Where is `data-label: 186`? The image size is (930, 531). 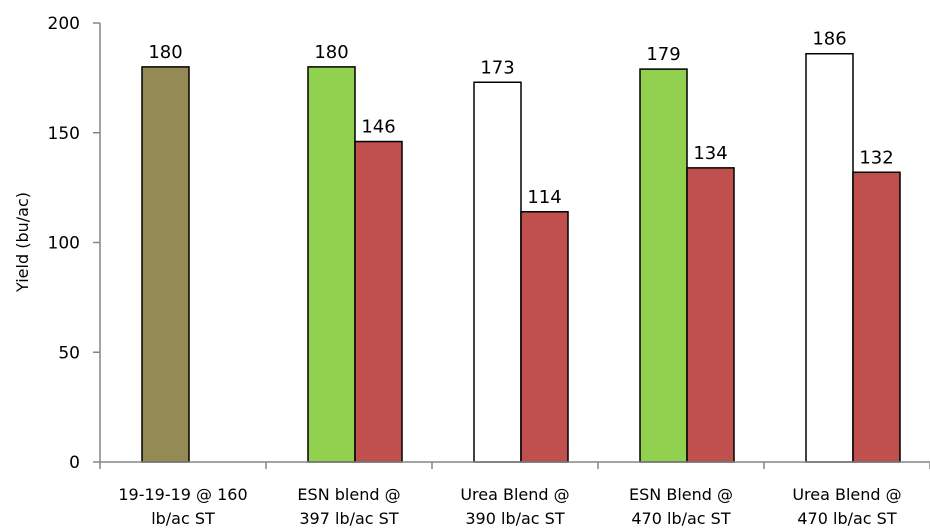
data-label: 186 is located at coordinates (829, 39).